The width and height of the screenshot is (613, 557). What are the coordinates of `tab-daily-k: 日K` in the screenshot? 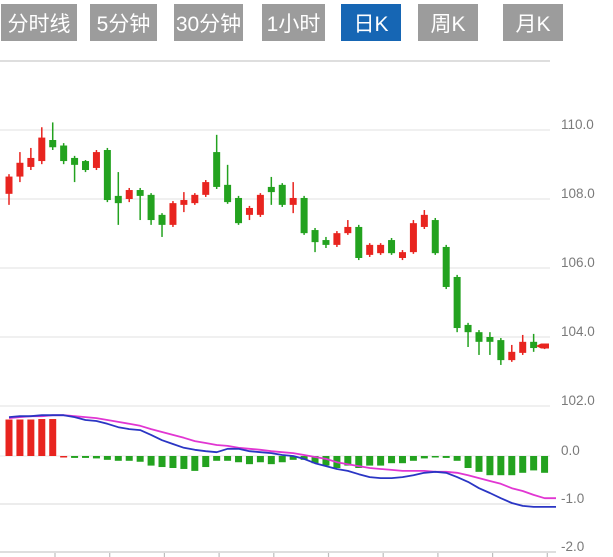 It's located at (371, 22).